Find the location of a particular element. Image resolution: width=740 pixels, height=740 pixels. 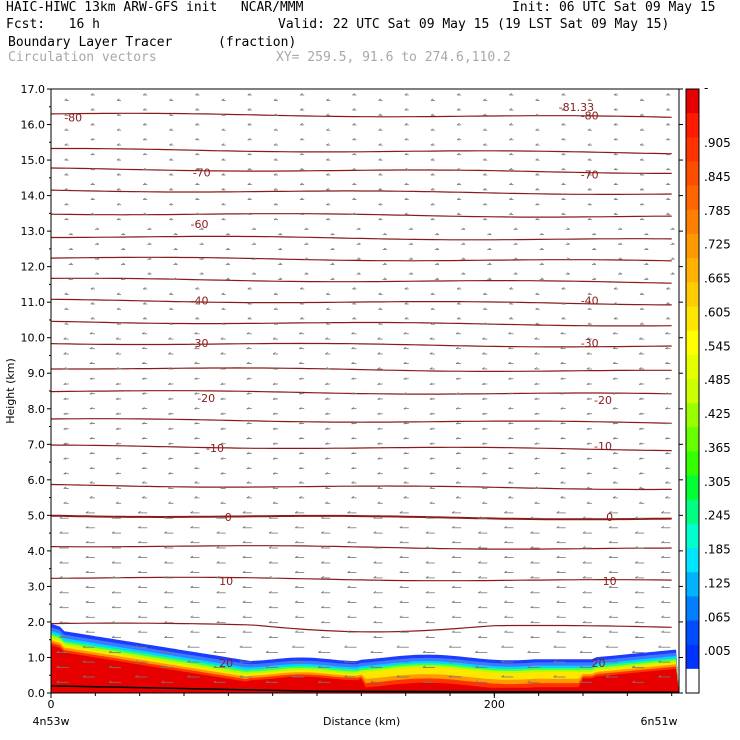

colorbar-label: .905 is located at coordinates (717, 143).